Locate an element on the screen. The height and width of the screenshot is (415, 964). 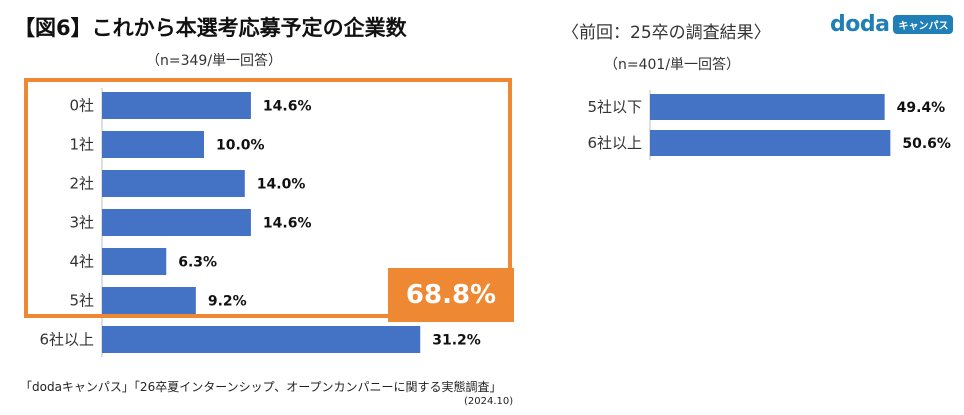
chart-0-value-label-3: 14.6% is located at coordinates (287, 224).